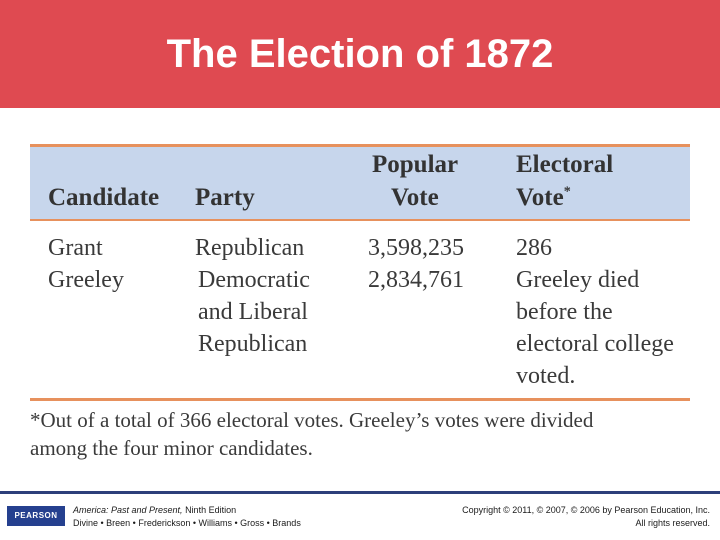  Describe the element at coordinates (171, 448) in the screenshot. I see `footnote-line: among the four minor candidates.` at that location.